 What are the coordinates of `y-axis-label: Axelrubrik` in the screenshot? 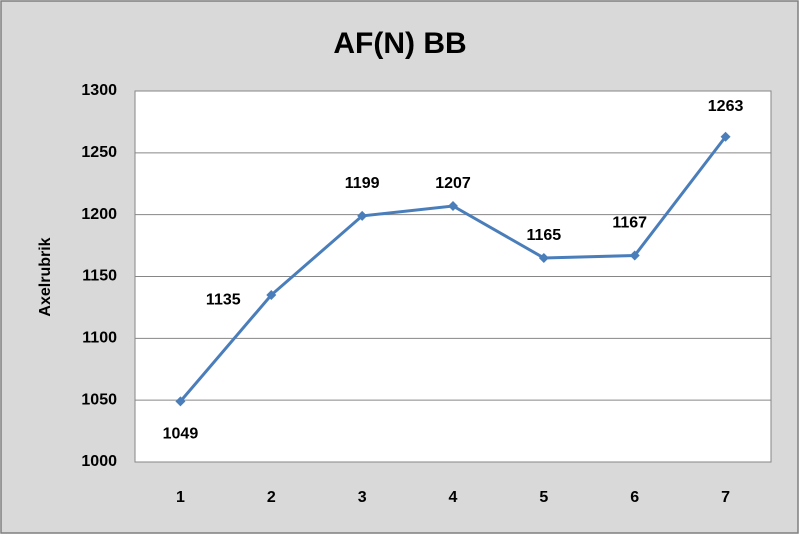 It's located at (45, 276).